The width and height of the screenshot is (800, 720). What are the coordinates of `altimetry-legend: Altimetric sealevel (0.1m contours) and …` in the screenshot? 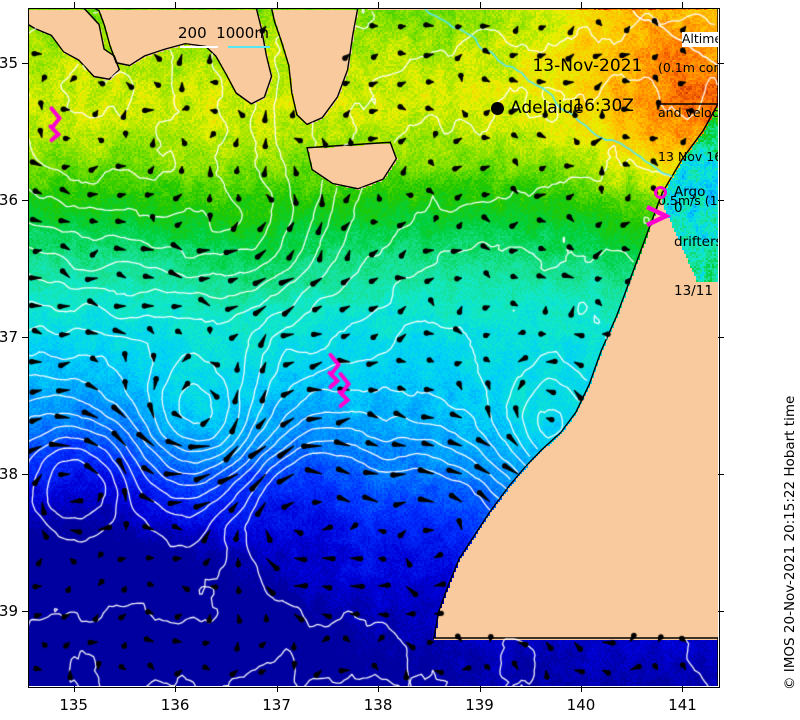 It's located at (688, 135).